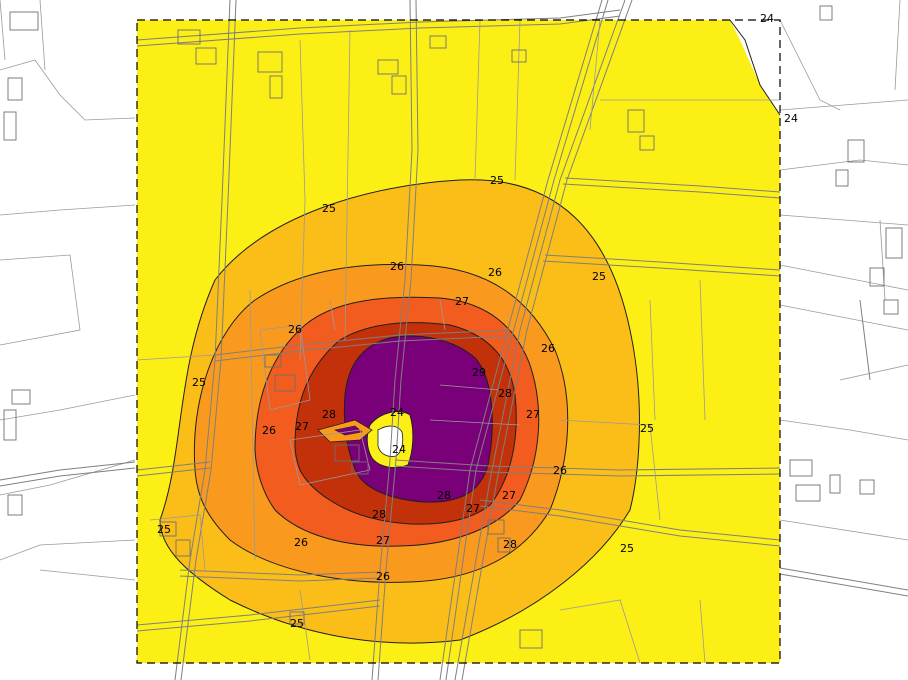 This screenshot has height=680, width=908. Describe the element at coordinates (755, 67) in the screenshot. I see `domain-corner-cut` at that location.